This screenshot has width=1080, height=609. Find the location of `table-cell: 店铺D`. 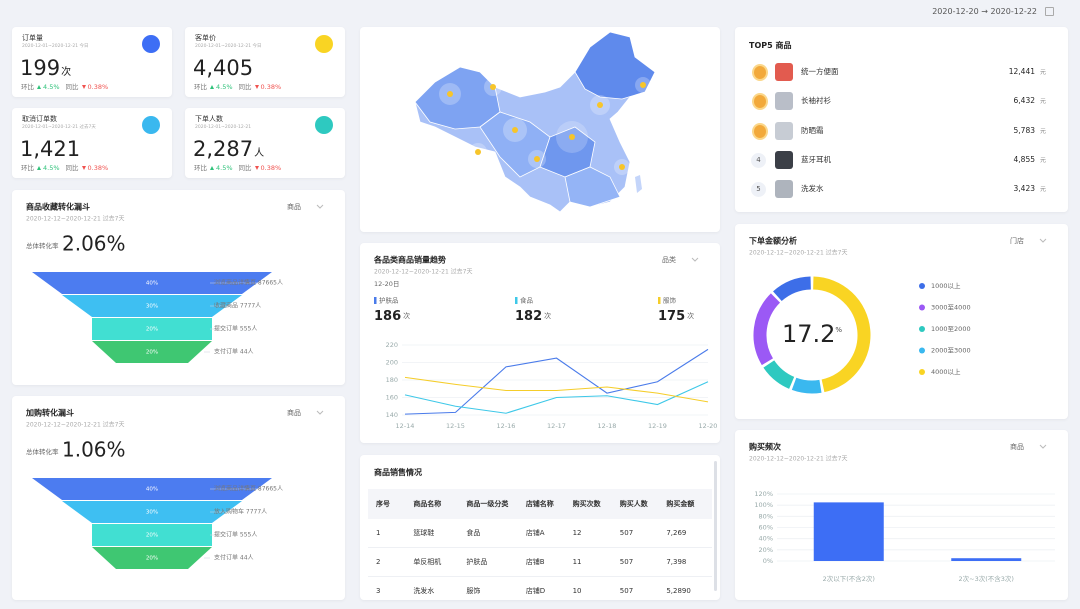

table-cell: 店铺D is located at coordinates (541, 588).